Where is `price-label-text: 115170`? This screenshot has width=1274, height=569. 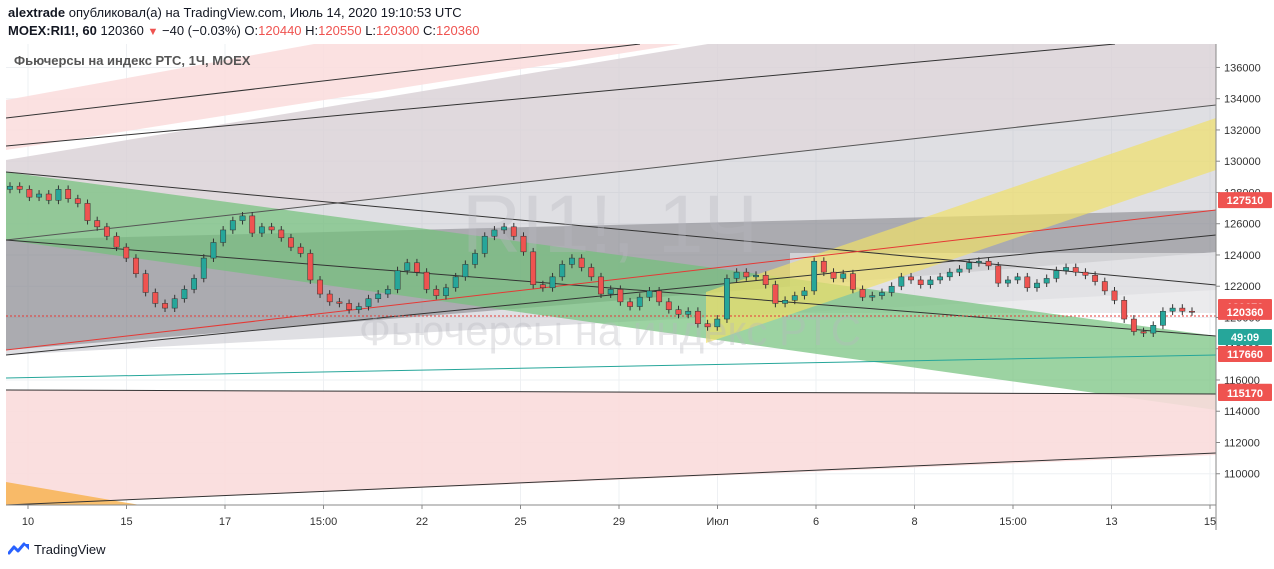
price-label-text: 115170 is located at coordinates (1245, 394).